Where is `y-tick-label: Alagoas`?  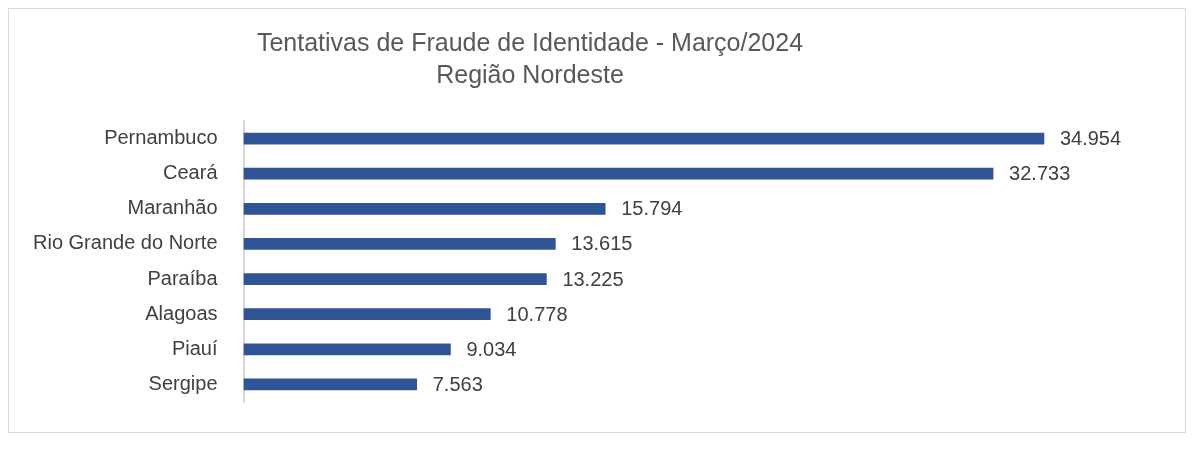 y-tick-label: Alagoas is located at coordinates (181, 312).